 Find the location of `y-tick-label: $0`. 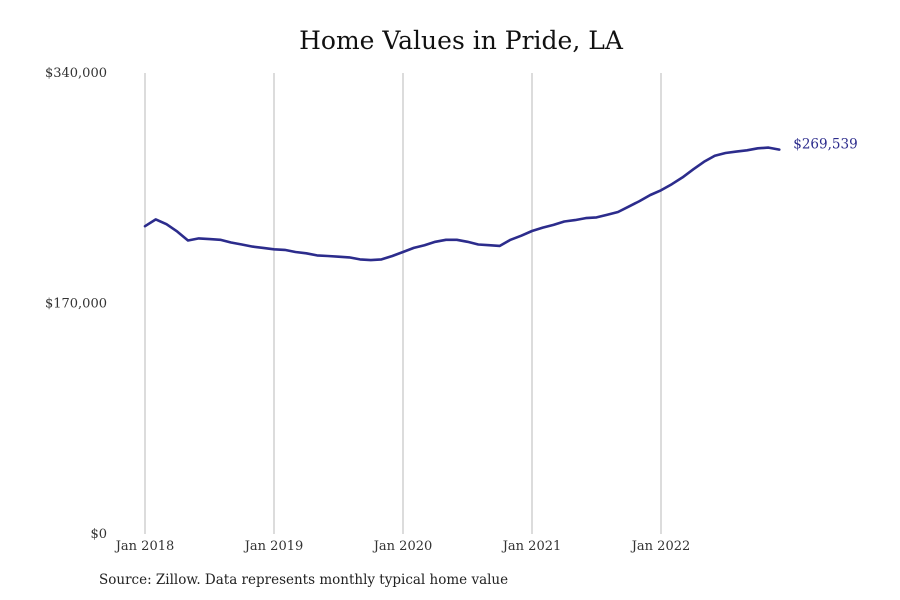

y-tick-label: $0 is located at coordinates (98, 534).